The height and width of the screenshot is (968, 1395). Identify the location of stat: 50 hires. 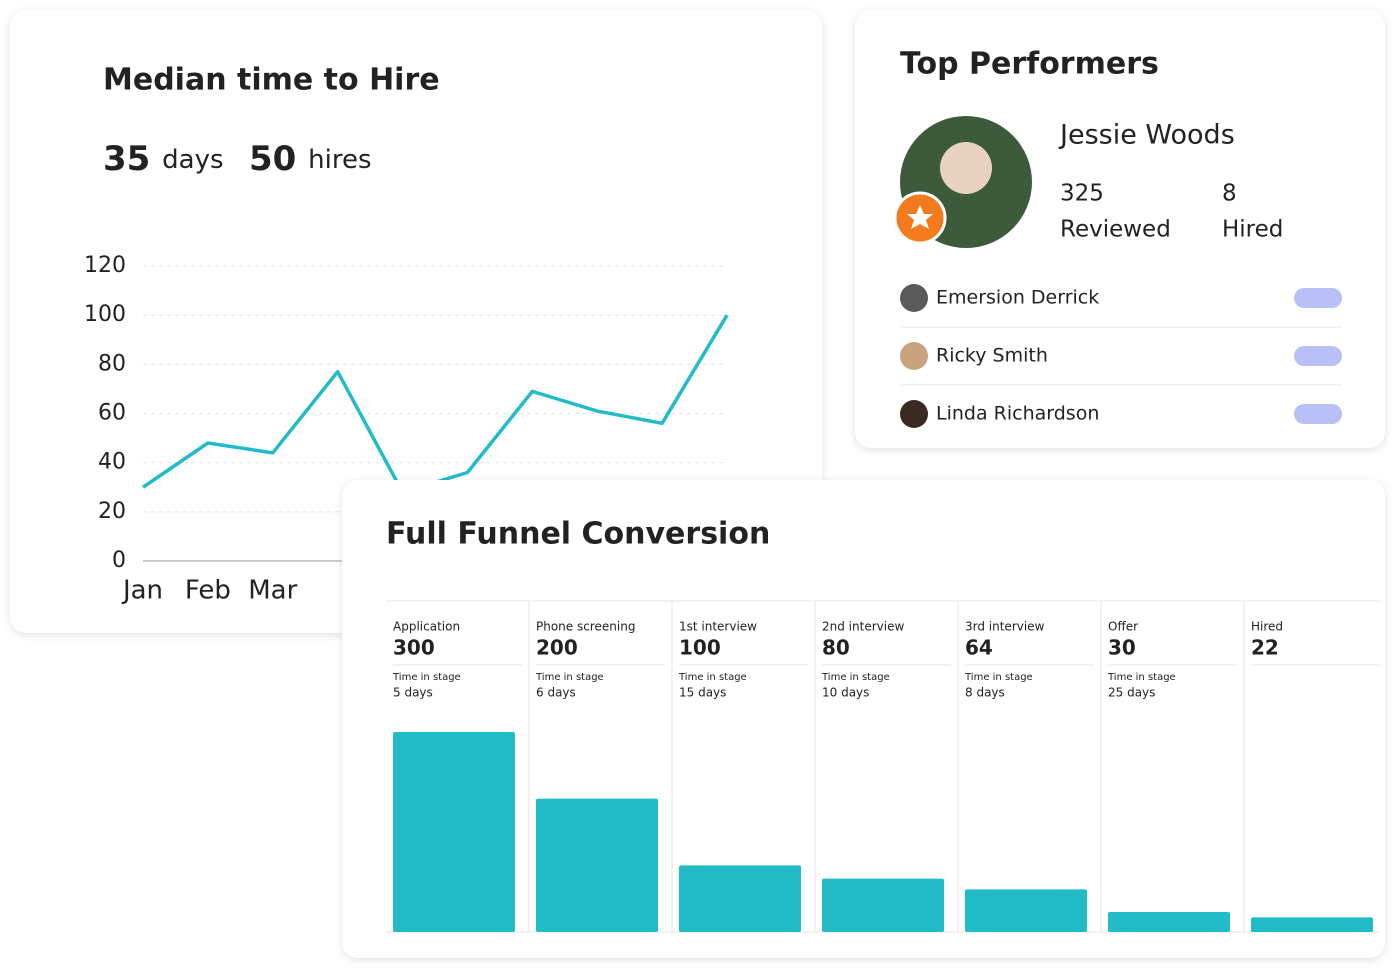
(310, 159).